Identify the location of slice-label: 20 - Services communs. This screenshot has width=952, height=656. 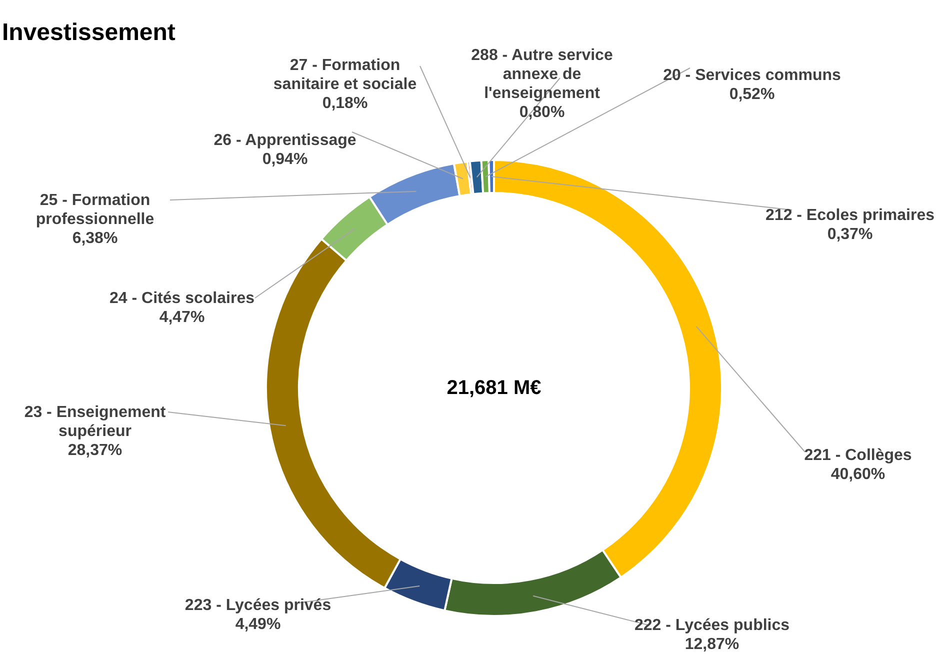
(752, 75).